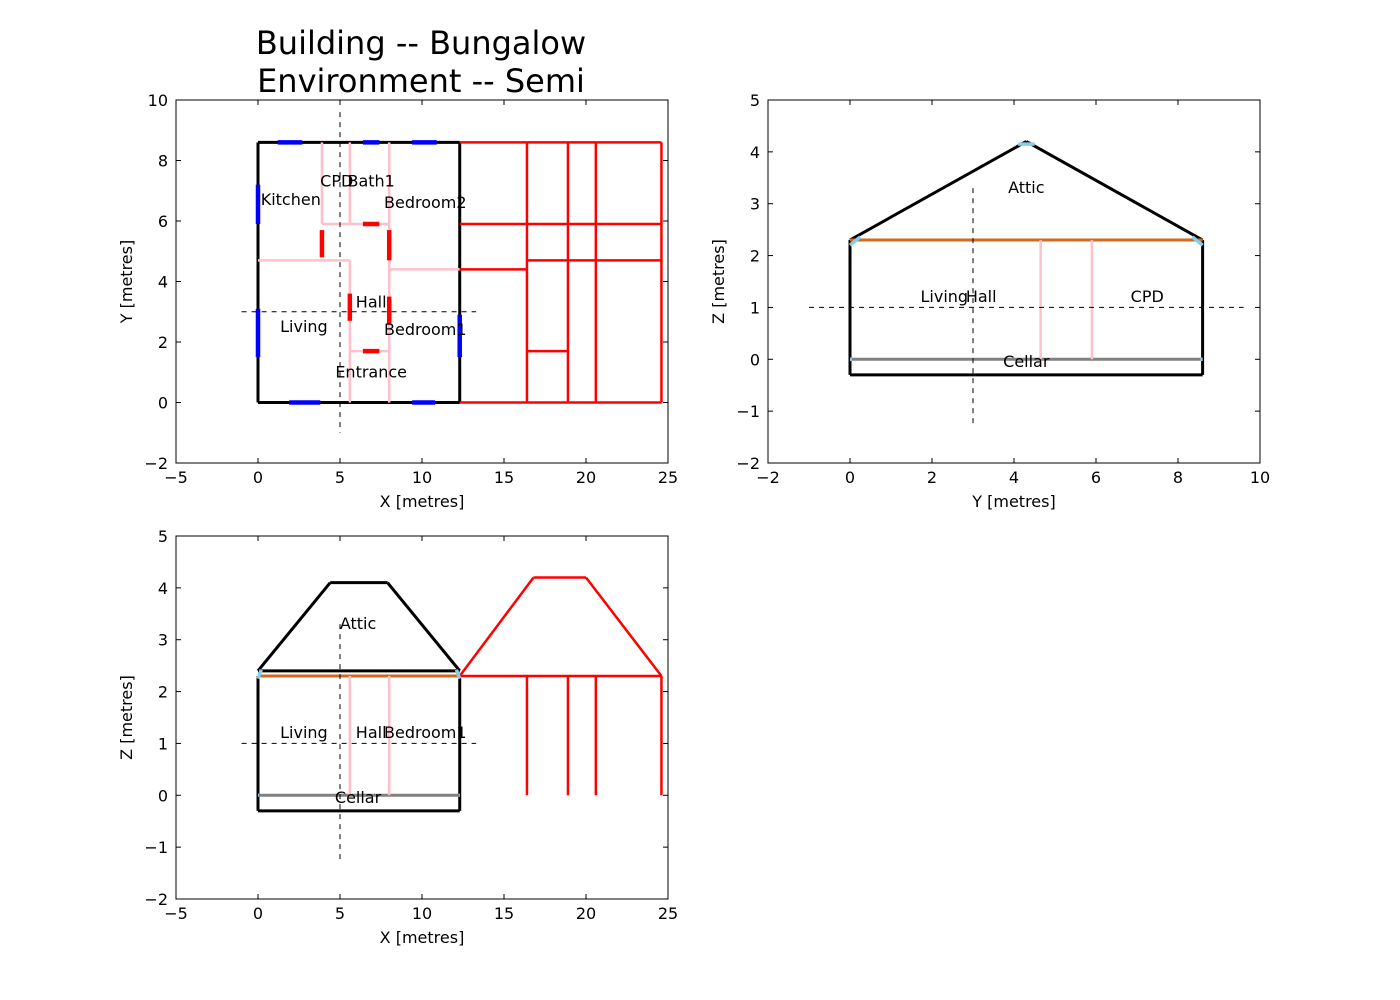 The image size is (1400, 1000). I want to click on section_x-x-tick-label-1: 0, so click(258, 913).